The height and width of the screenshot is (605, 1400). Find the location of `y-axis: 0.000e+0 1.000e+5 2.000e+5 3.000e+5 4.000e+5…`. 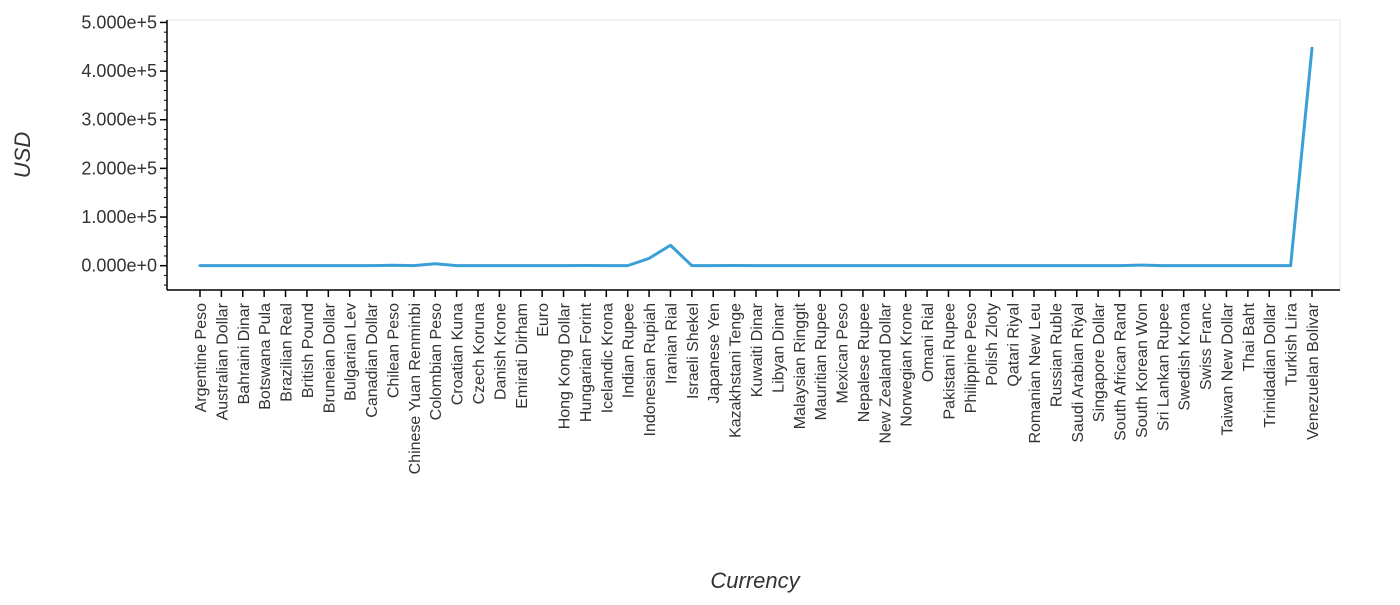

y-axis: 0.000e+0 1.000e+5 2.000e+5 3.000e+5 4.000e+5… is located at coordinates (124, 151).